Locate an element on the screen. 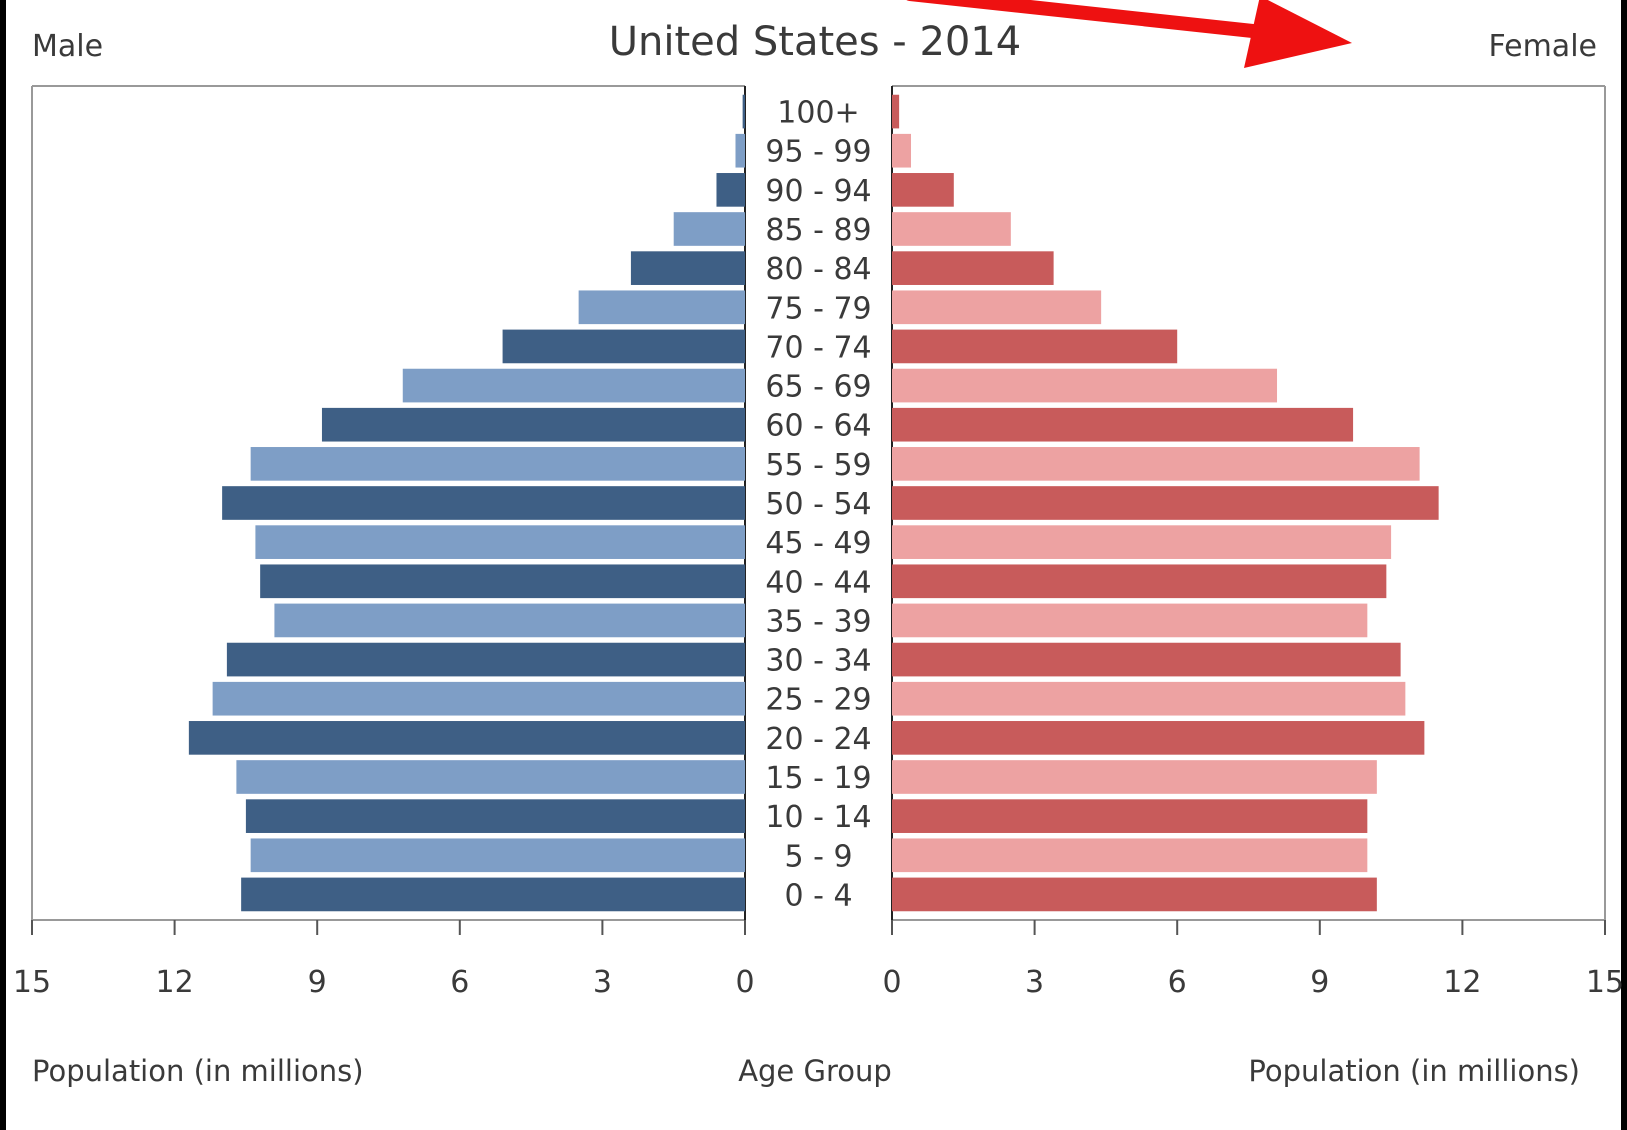 The height and width of the screenshot is (1130, 1627). male-tick-label: 3 is located at coordinates (602, 982).